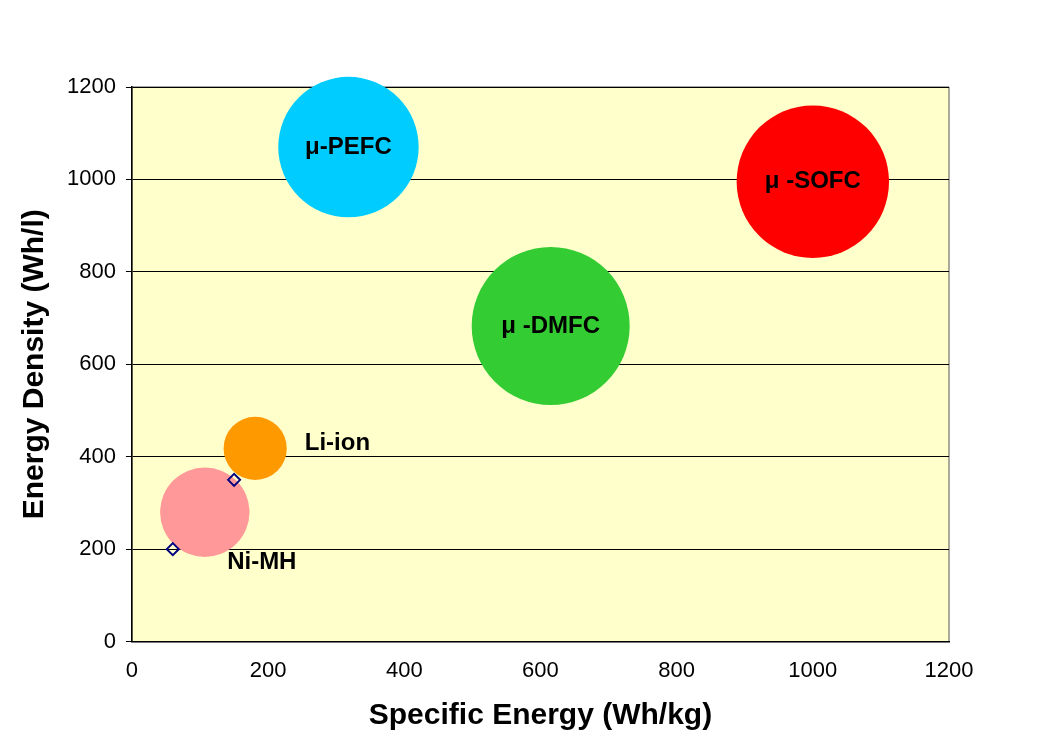  Describe the element at coordinates (268, 669) in the screenshot. I see `x-tick-label: 200` at that location.